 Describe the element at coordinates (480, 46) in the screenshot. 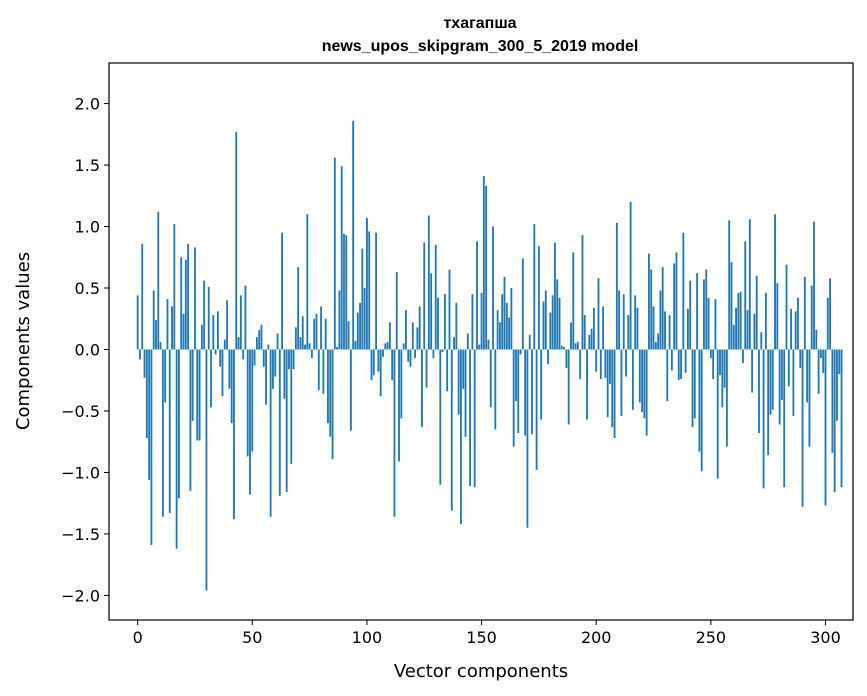

I see `chart-subtitle: news_upos_skipgram_300_5_2019 model` at that location.